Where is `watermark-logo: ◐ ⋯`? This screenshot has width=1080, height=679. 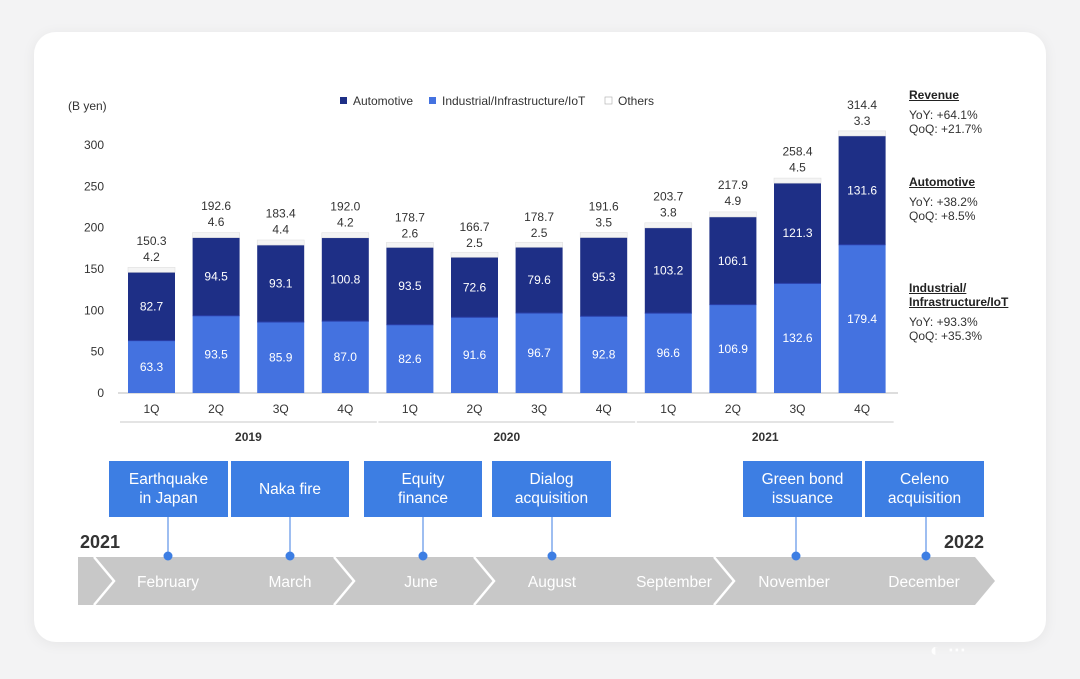 watermark-logo: ◐ ⋯ is located at coordinates (948, 650).